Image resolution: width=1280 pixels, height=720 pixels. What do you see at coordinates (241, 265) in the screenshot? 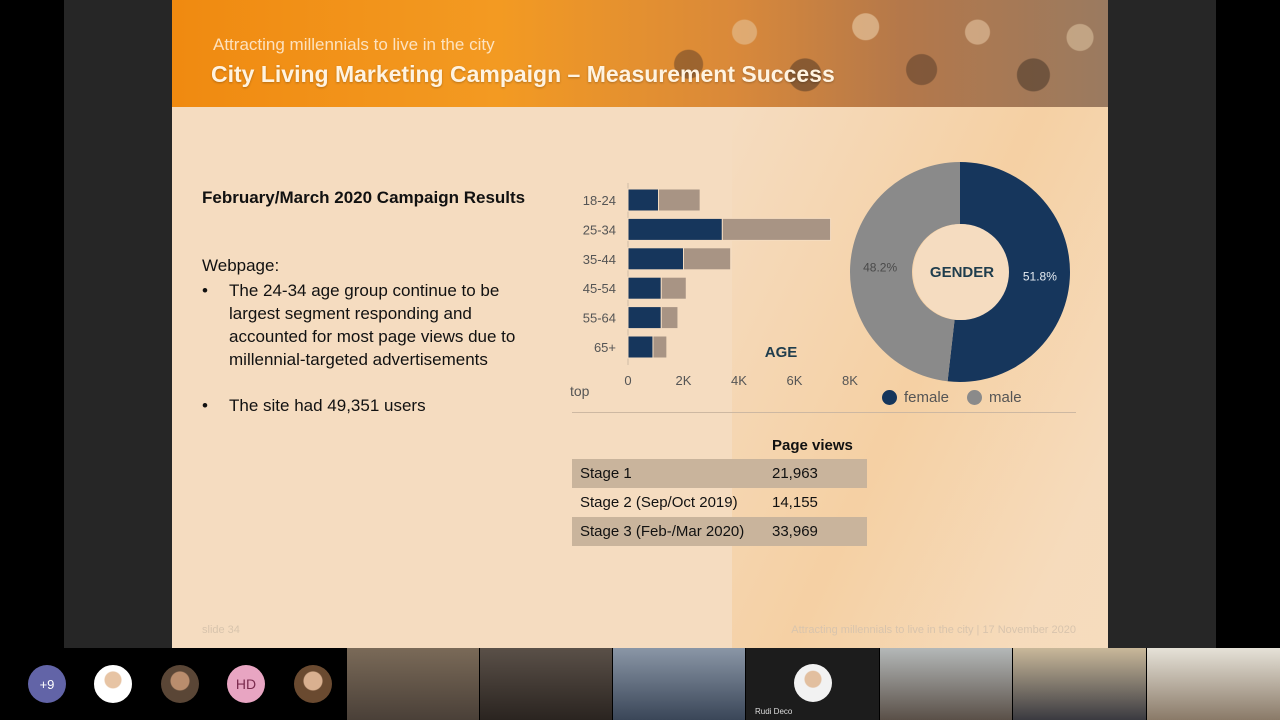
I see `webpage-label: Webpage:` at bounding box center [241, 265].